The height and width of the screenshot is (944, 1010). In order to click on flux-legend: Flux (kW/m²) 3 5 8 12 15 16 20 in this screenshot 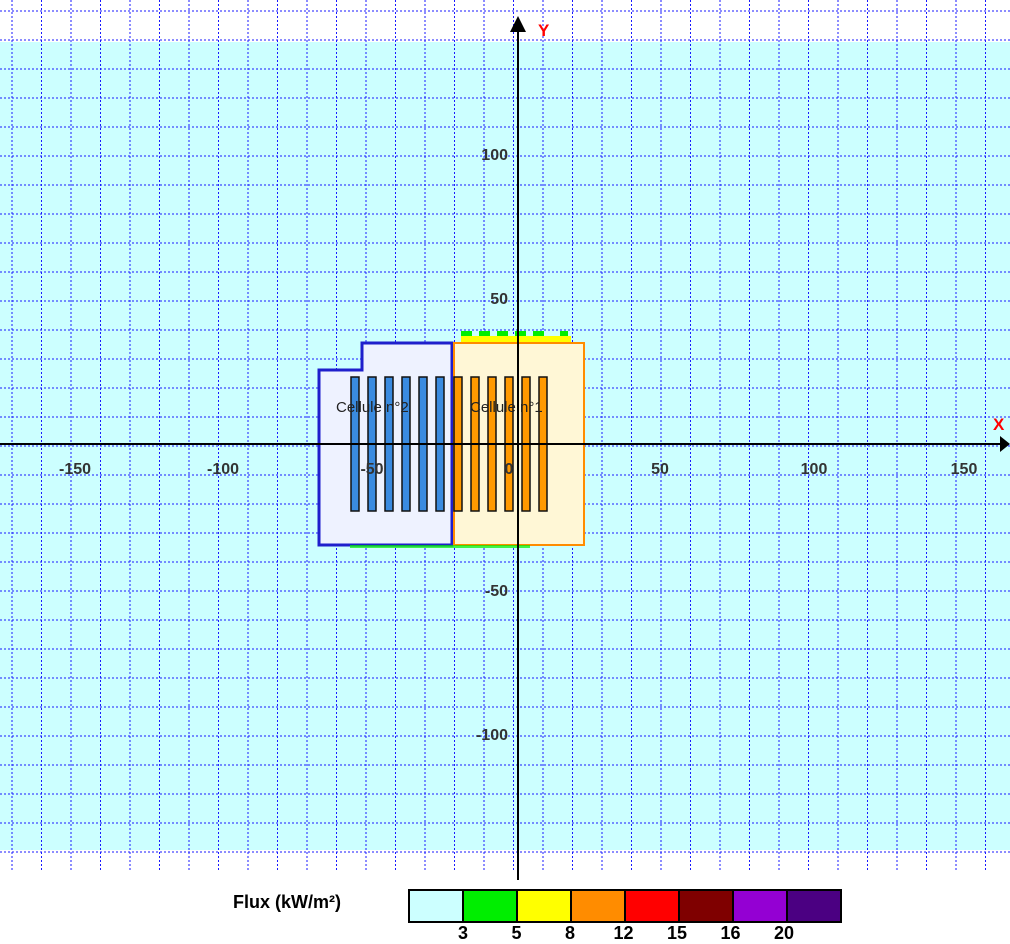, I will do `click(505, 911)`.